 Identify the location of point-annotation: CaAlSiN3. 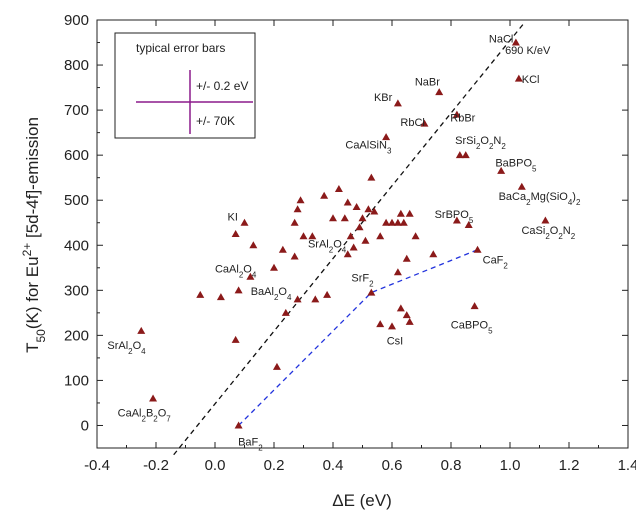
(368, 147).